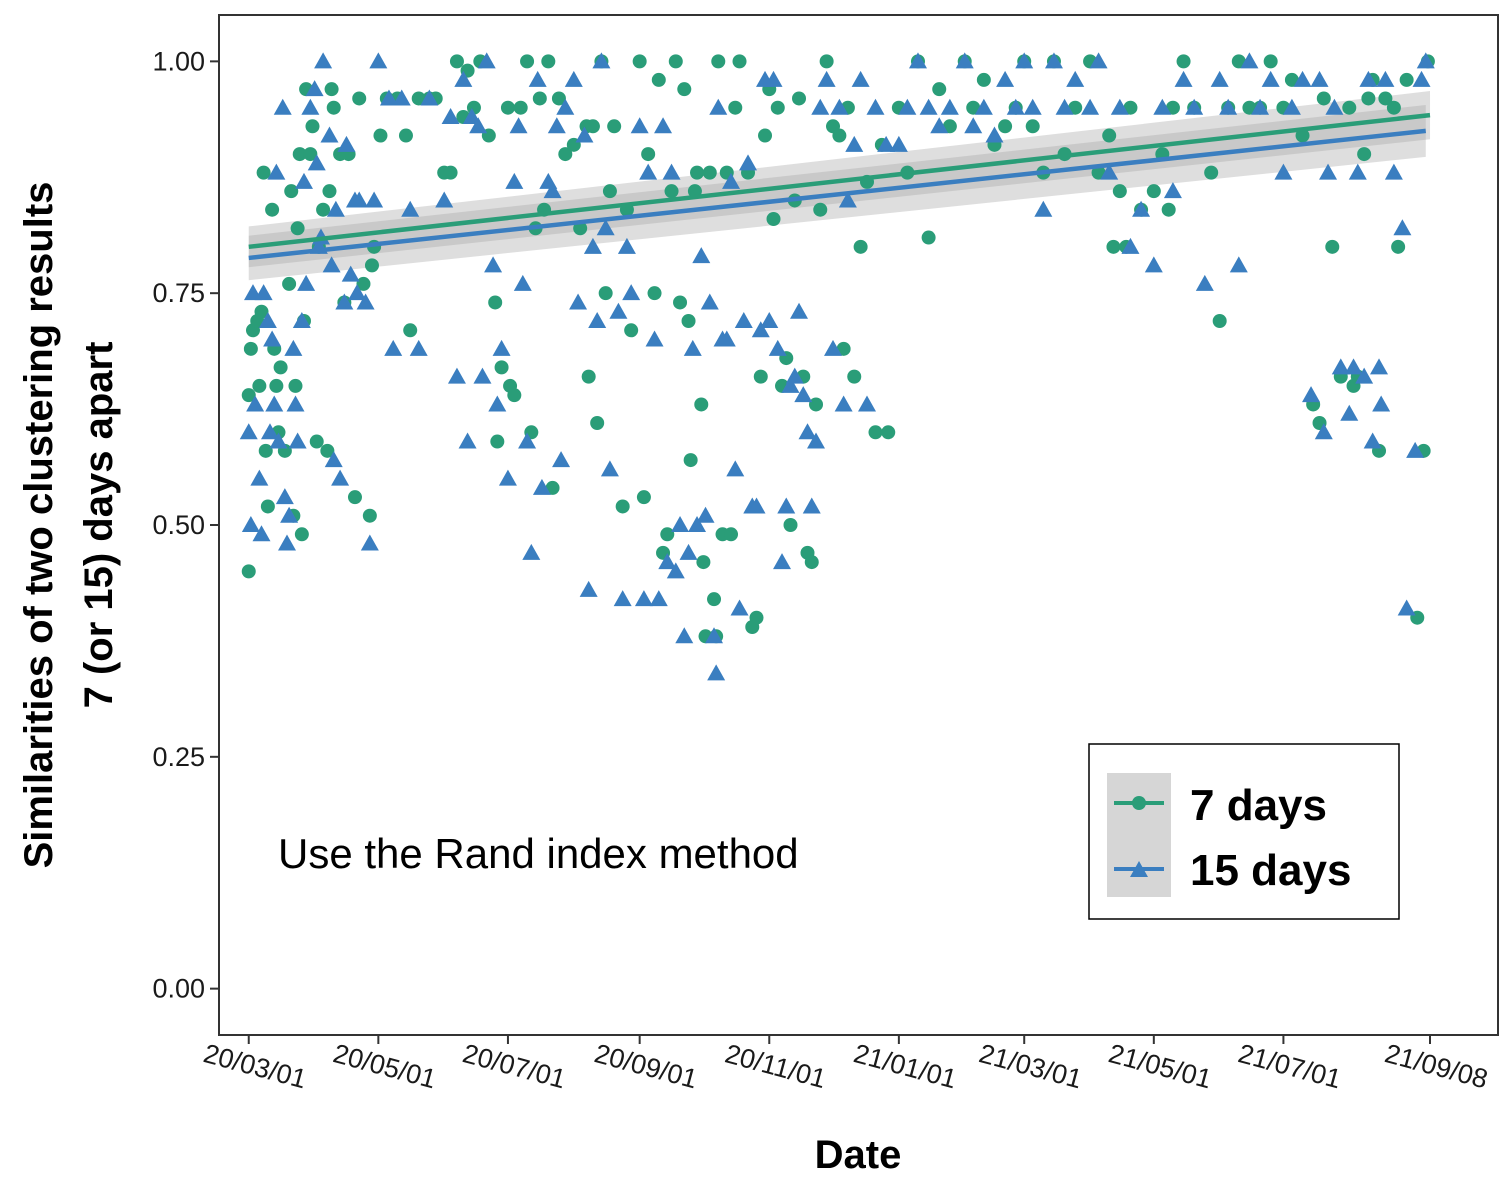 This screenshot has height=1186, width=1512. What do you see at coordinates (1160, 1066) in the screenshot?
I see `x-tick-label: 21/05/01` at bounding box center [1160, 1066].